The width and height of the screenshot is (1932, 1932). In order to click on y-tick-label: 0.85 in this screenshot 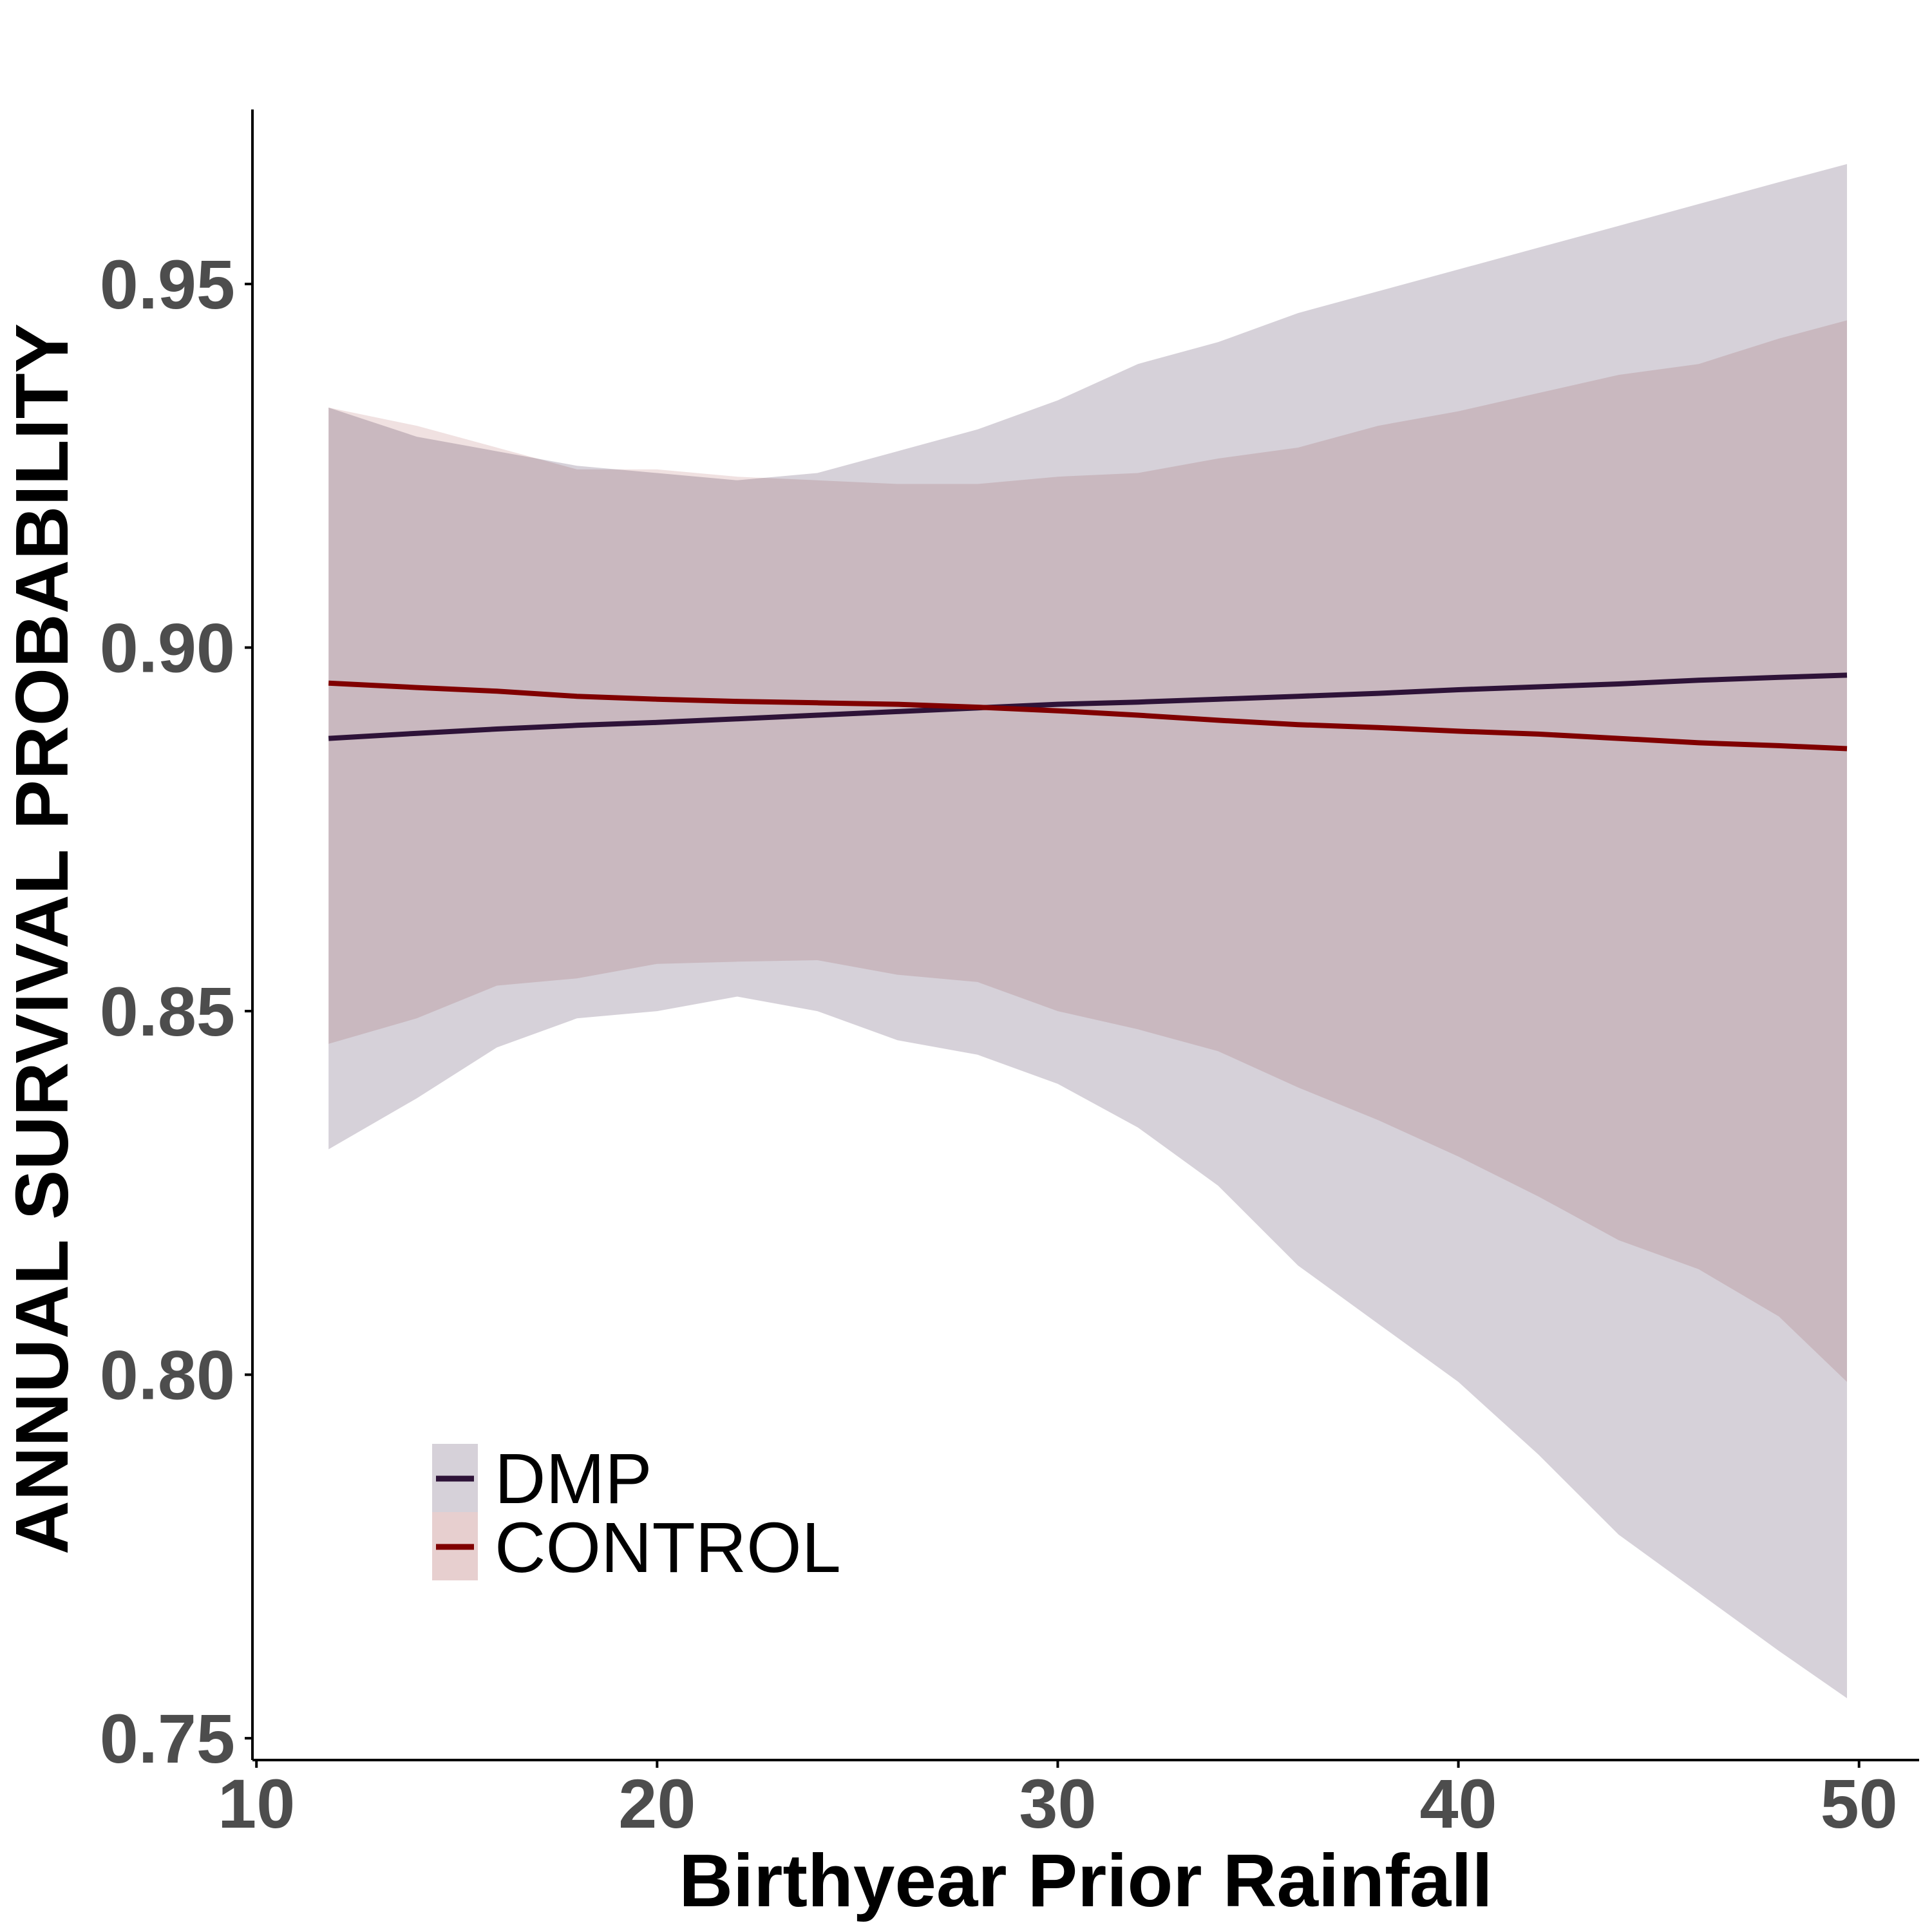, I will do `click(167, 1011)`.